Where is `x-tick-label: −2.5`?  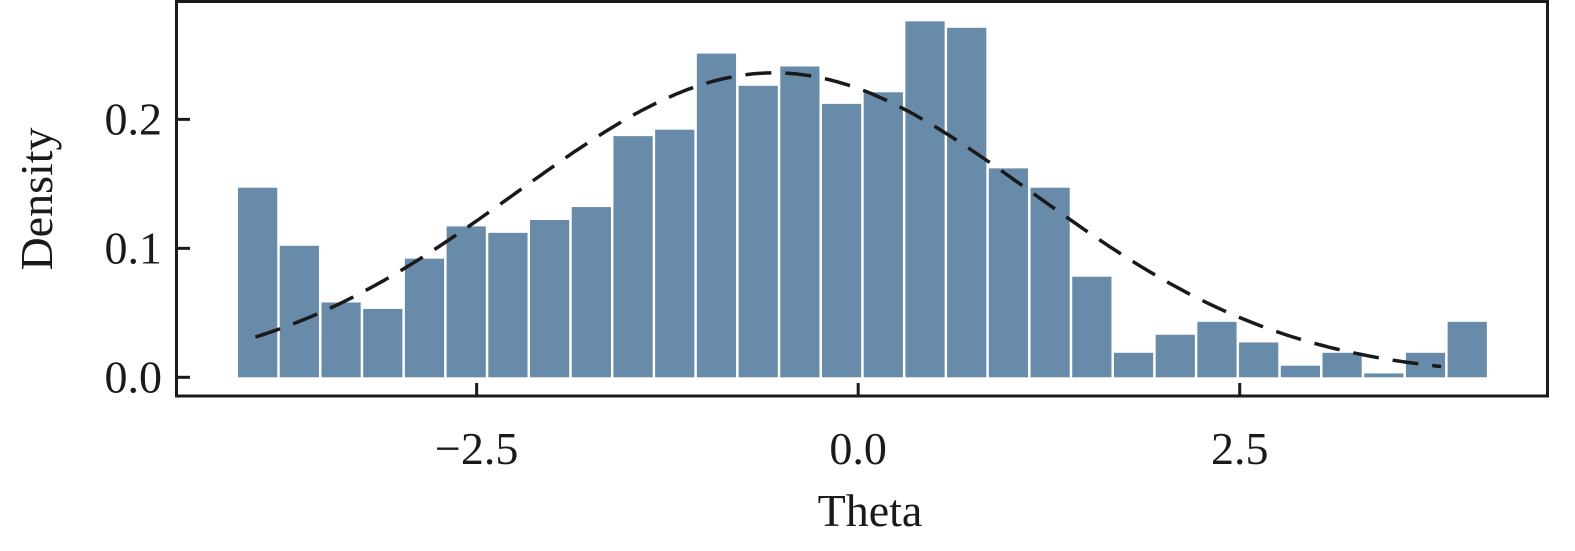
x-tick-label: −2.5 is located at coordinates (476, 448).